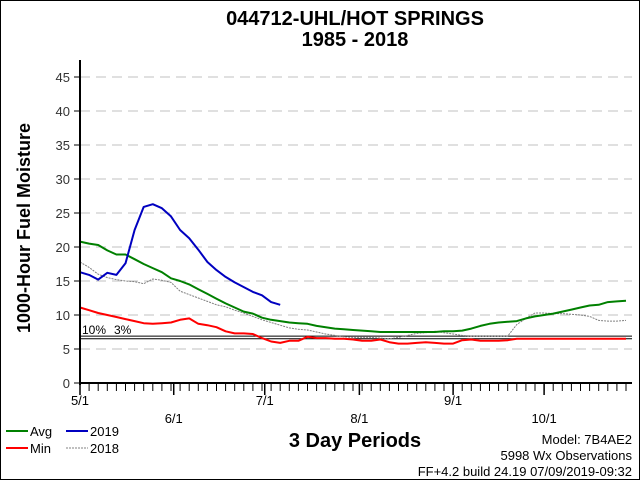  What do you see at coordinates (63, 111) in the screenshot?
I see `y-tick-label: 40` at bounding box center [63, 111].